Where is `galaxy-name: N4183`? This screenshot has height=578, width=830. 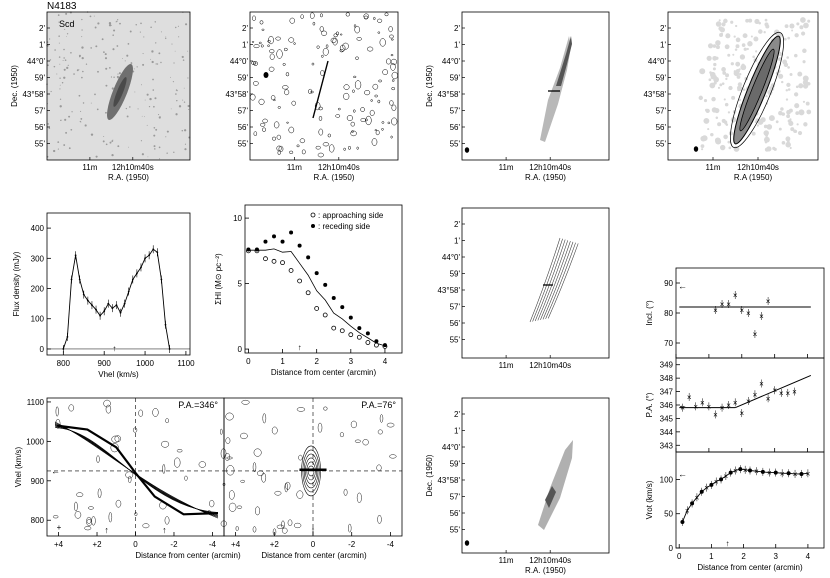
galaxy-name: N4183 is located at coordinates (62, 6).